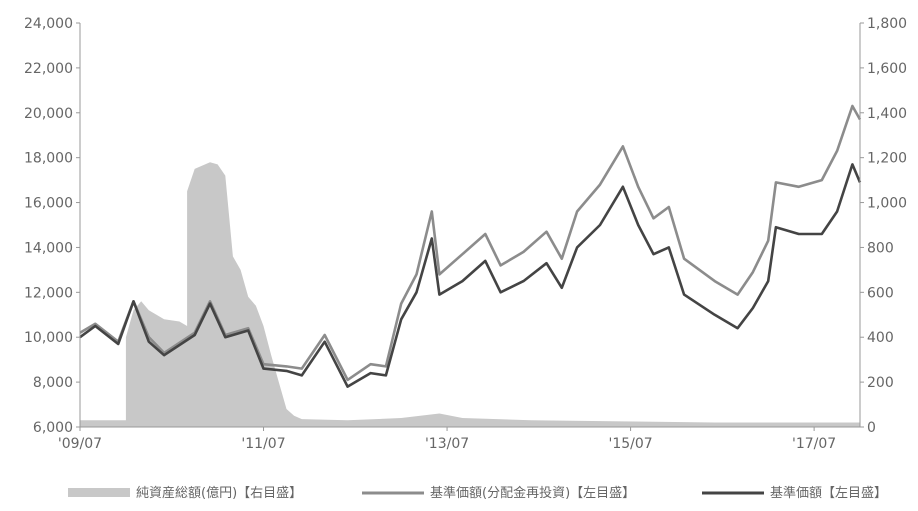  I want to click on x-tick-label: '11/07, so click(263, 444).